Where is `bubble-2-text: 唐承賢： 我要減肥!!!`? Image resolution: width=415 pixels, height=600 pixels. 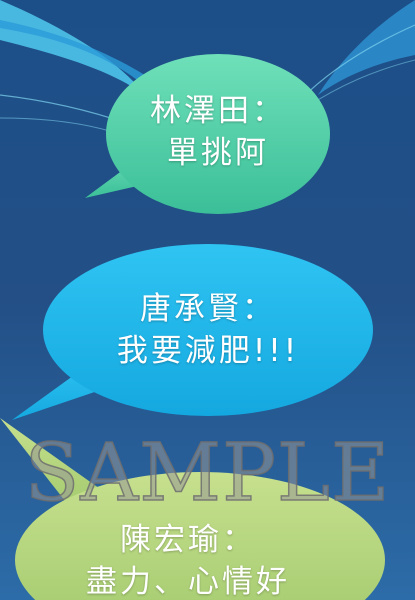 bubble-2-text: 唐承賢： 我要減肥!!! is located at coordinates (208, 330).